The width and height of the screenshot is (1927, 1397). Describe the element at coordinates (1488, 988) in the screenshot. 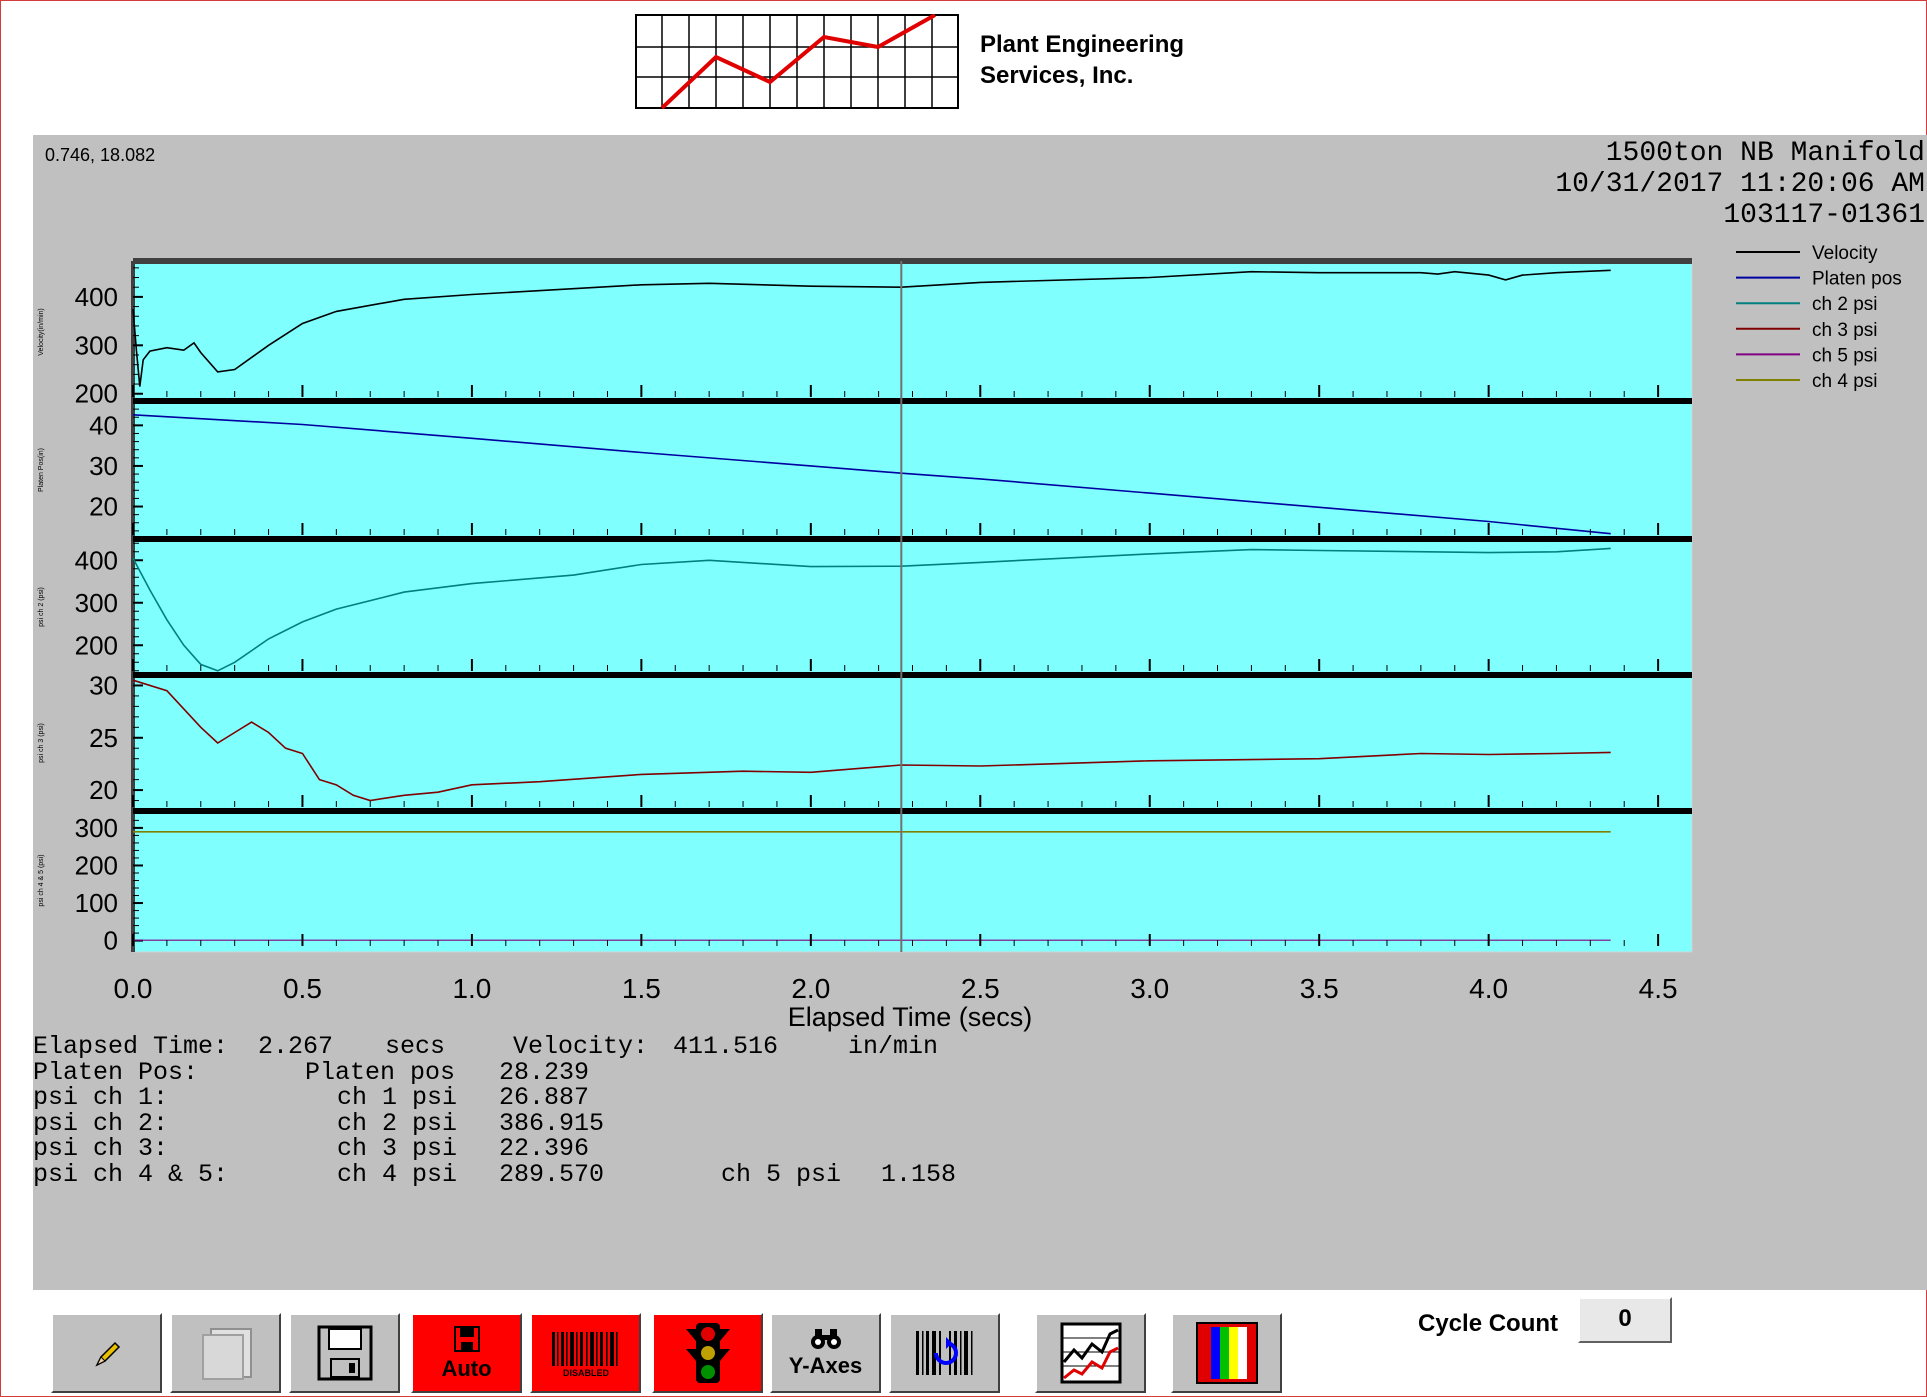

I see `x-tick-label: 4.0` at that location.